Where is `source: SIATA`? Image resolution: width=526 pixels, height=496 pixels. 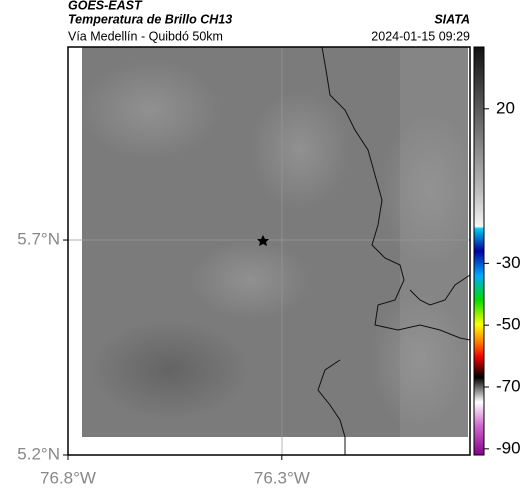 source: SIATA is located at coordinates (452, 19).